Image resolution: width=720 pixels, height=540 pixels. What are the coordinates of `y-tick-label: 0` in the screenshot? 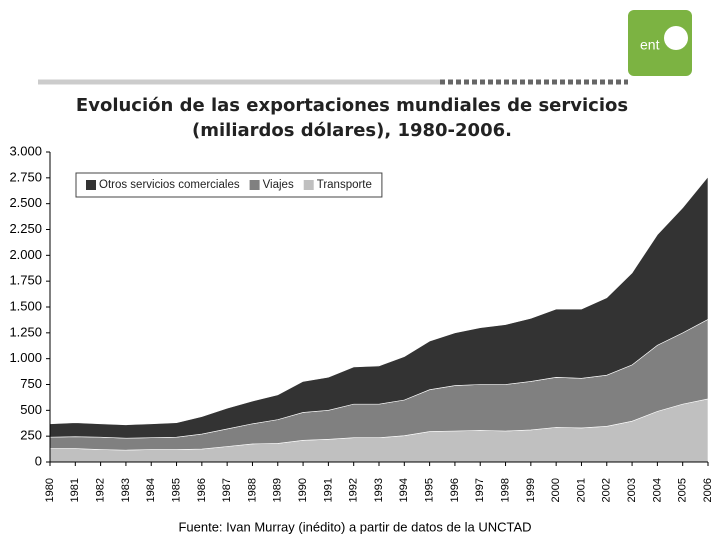 It's located at (38, 460).